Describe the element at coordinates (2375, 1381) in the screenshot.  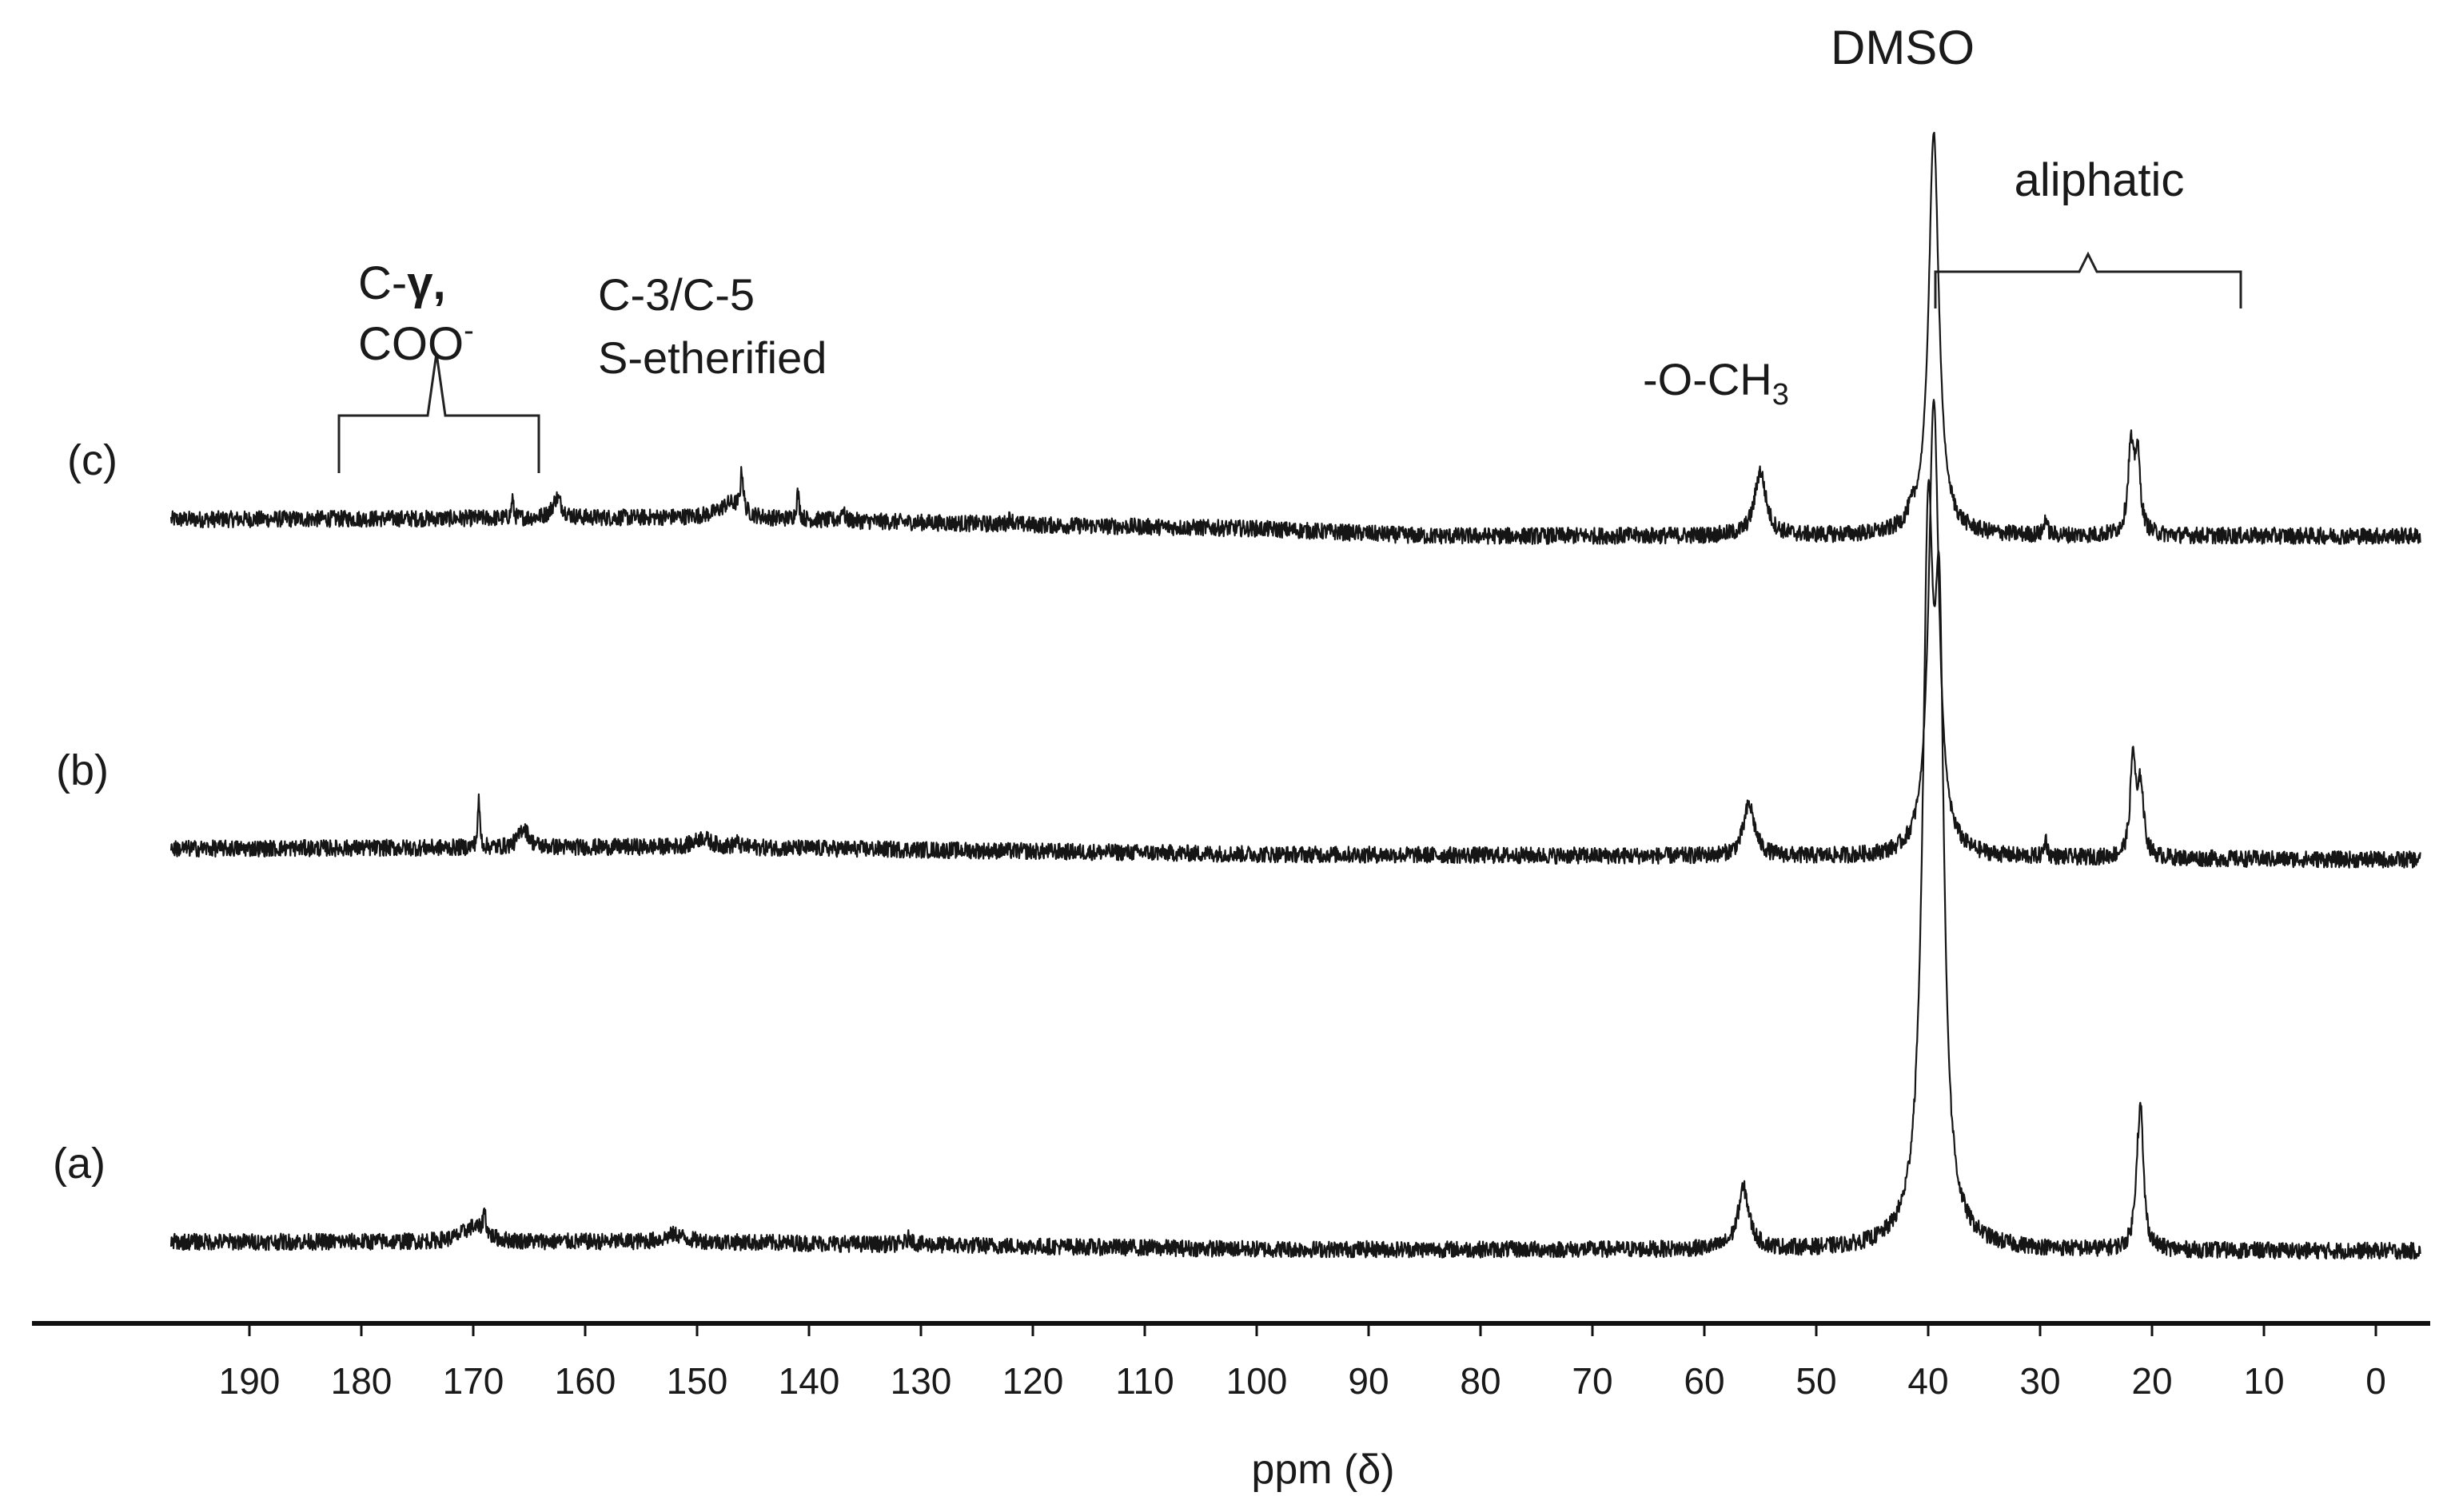
I see `x-tick-label-0: 0` at that location.